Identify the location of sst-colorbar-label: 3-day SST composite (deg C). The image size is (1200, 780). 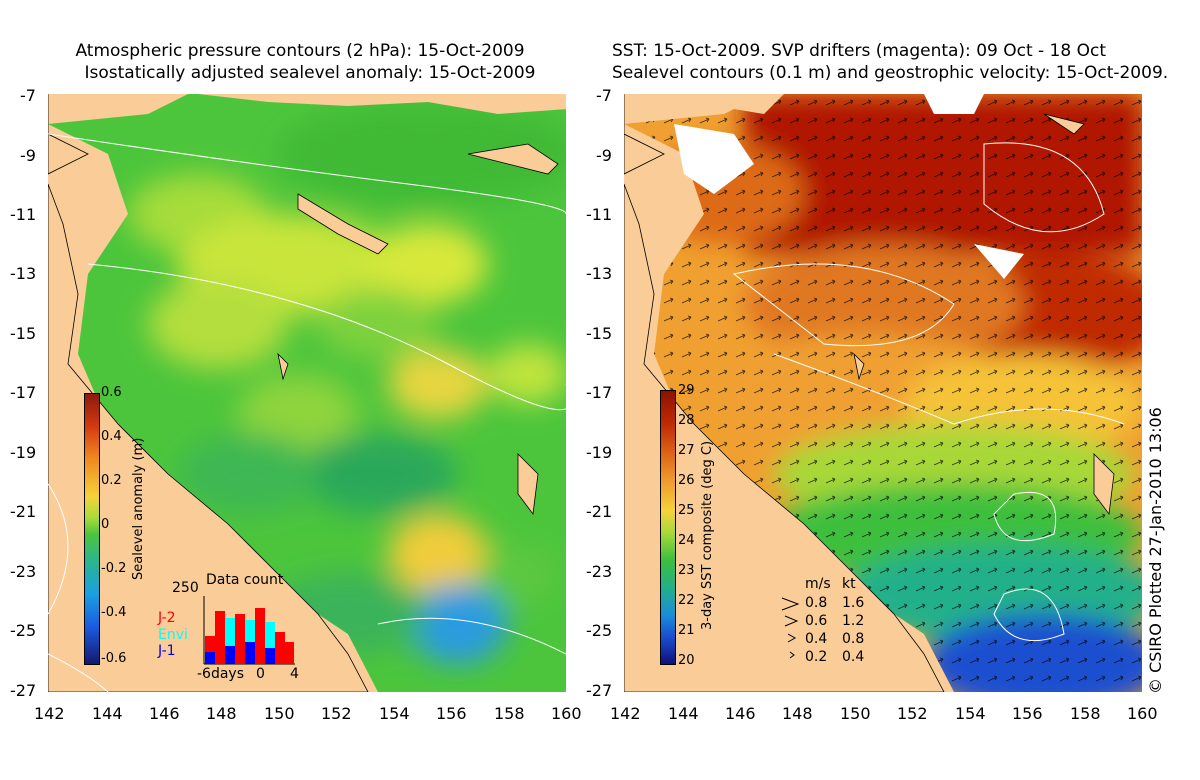
(707, 535).